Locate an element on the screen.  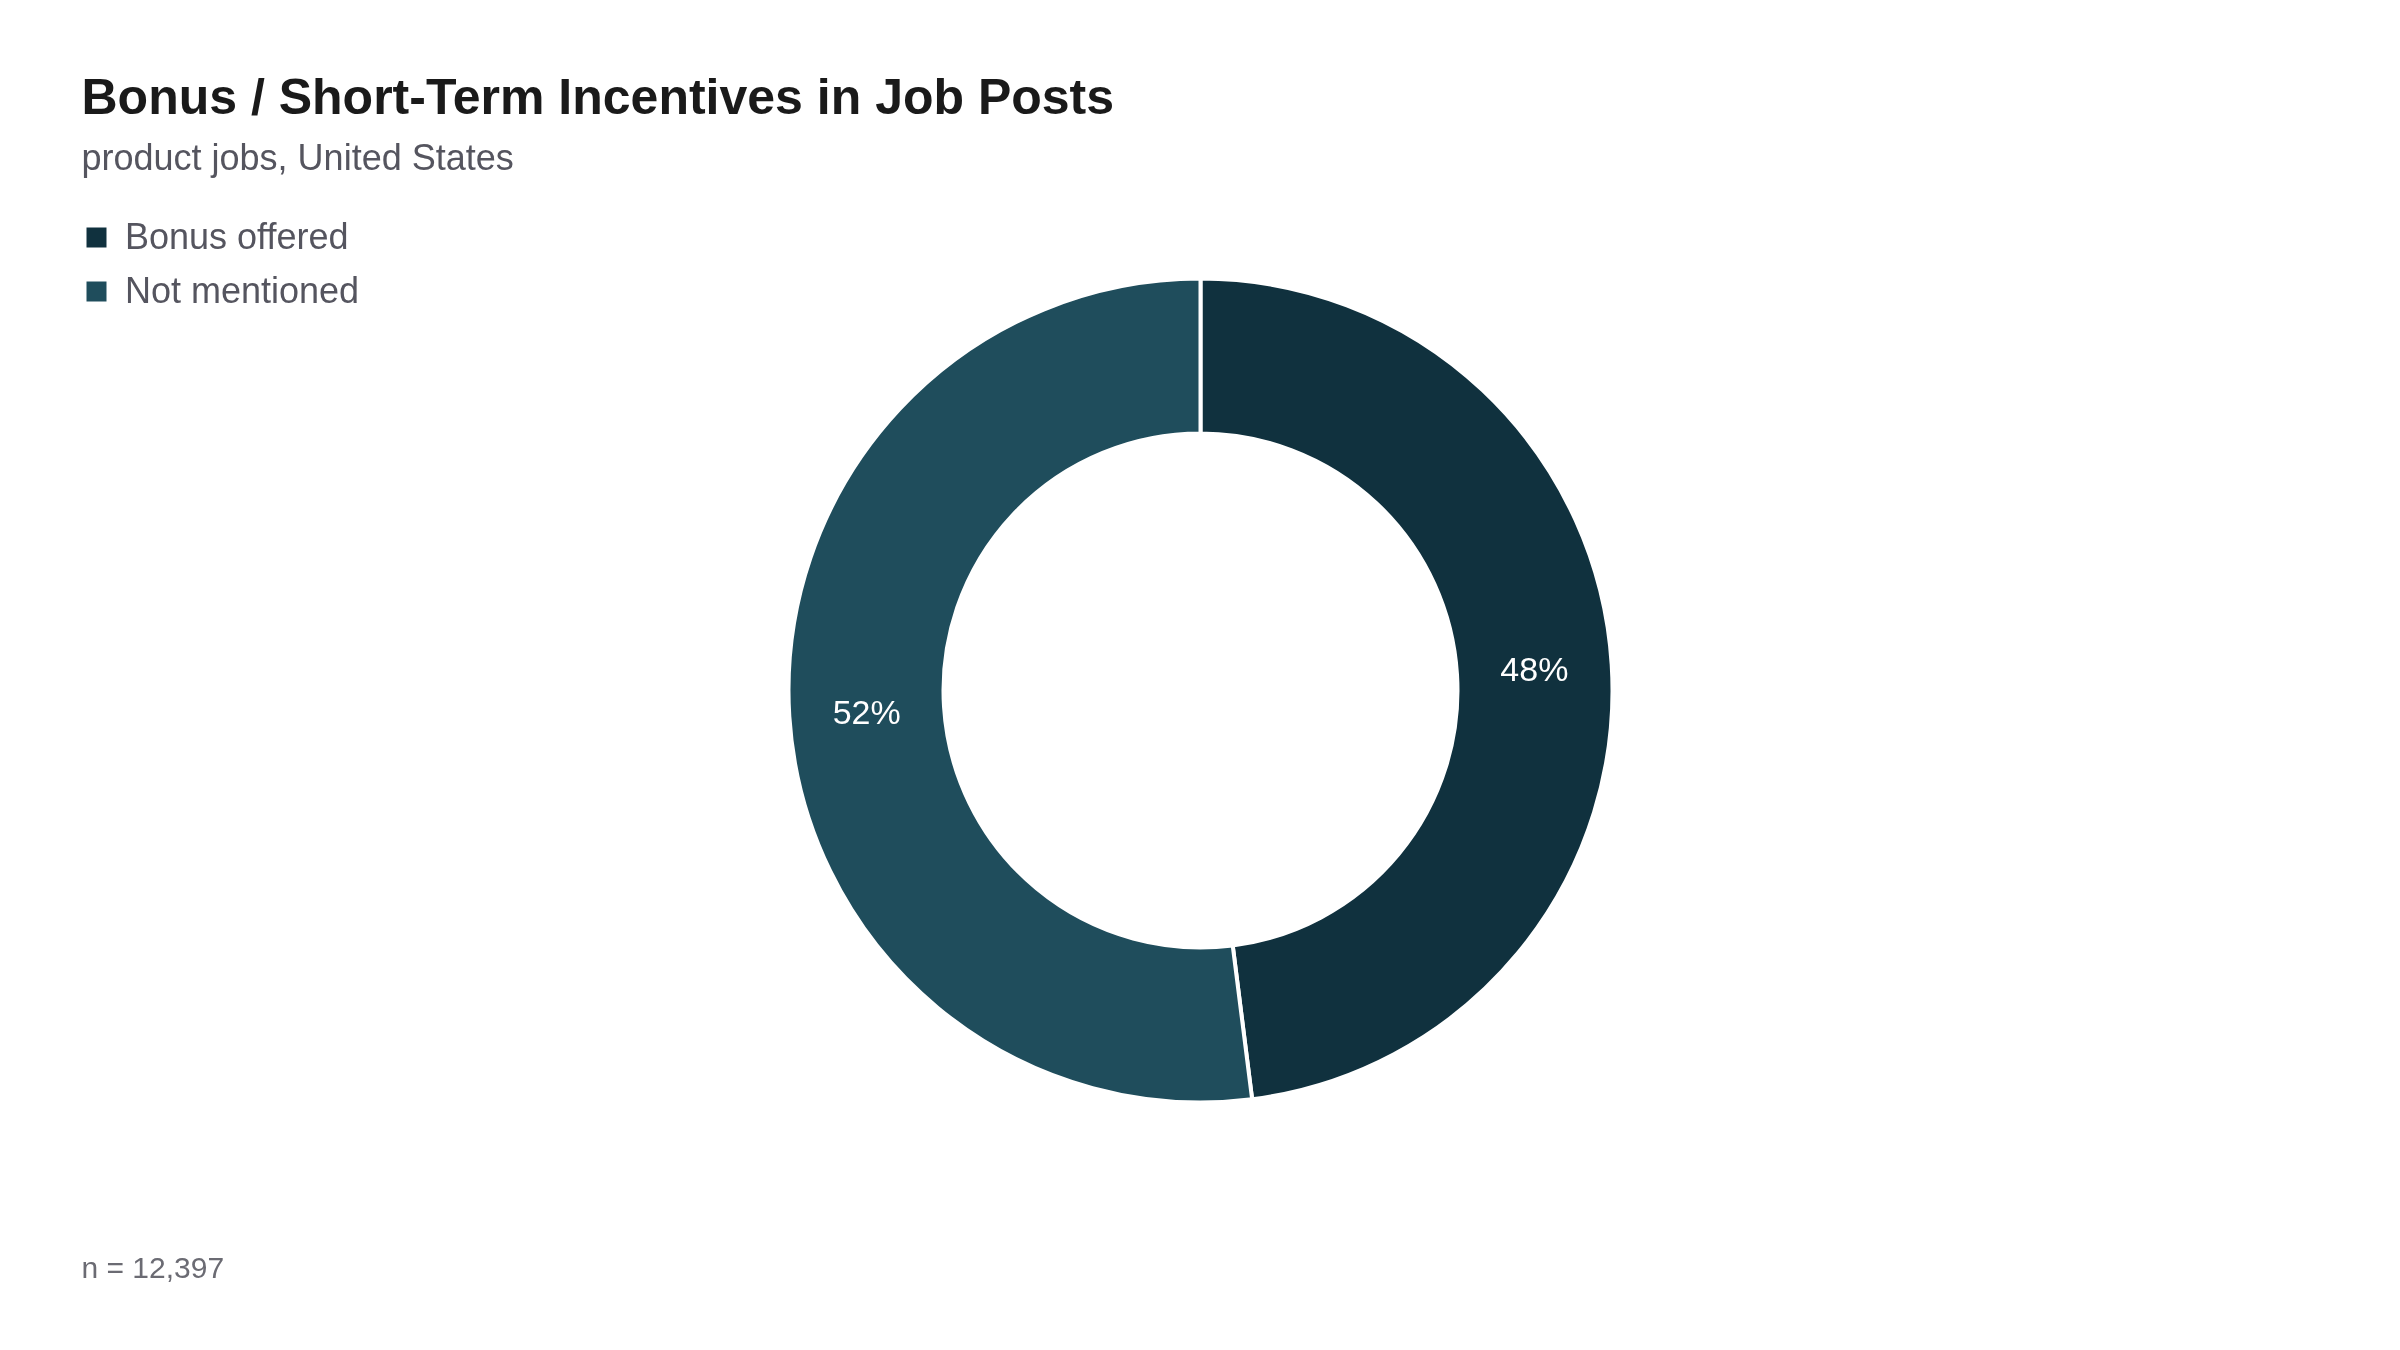
data-label: 48% is located at coordinates (1534, 669).